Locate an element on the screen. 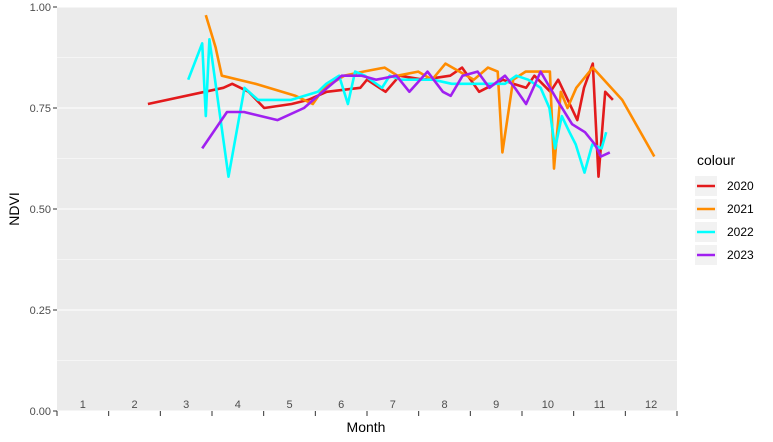  month-label: 7 is located at coordinates (393, 405).